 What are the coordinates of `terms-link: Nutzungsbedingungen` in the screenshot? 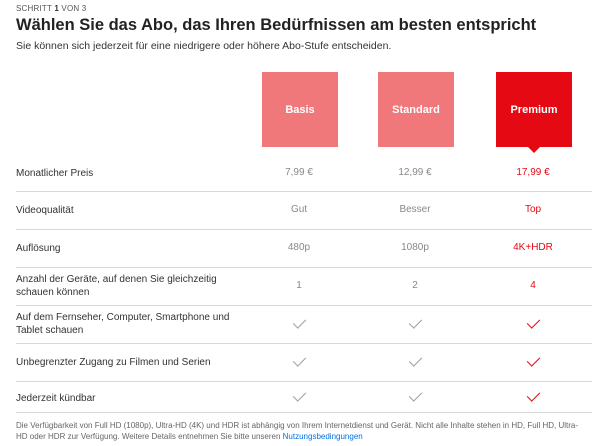 It's located at (322, 436).